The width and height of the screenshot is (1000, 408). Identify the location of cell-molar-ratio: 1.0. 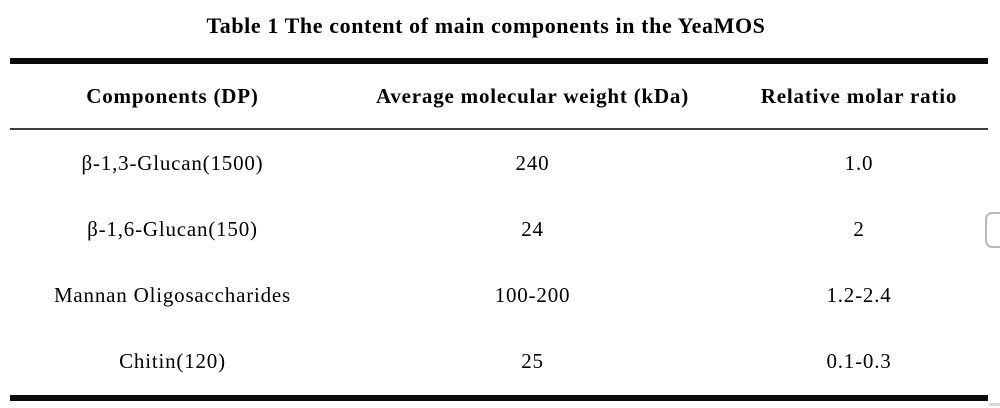
(859, 162).